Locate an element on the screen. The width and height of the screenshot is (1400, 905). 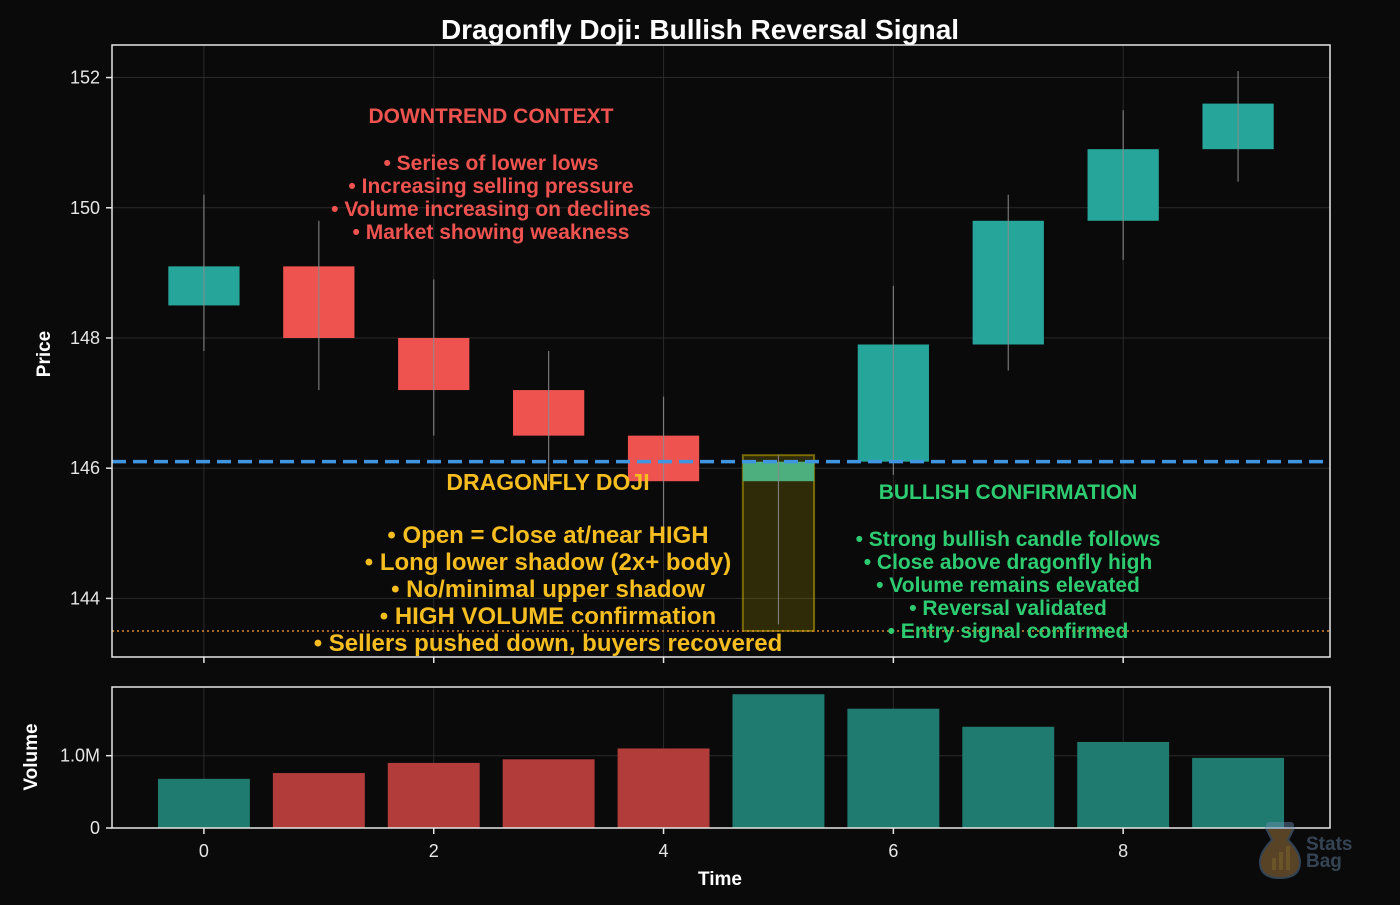
confirmation-annotation-line-3: • Reversal validated is located at coordinates (1008, 608).